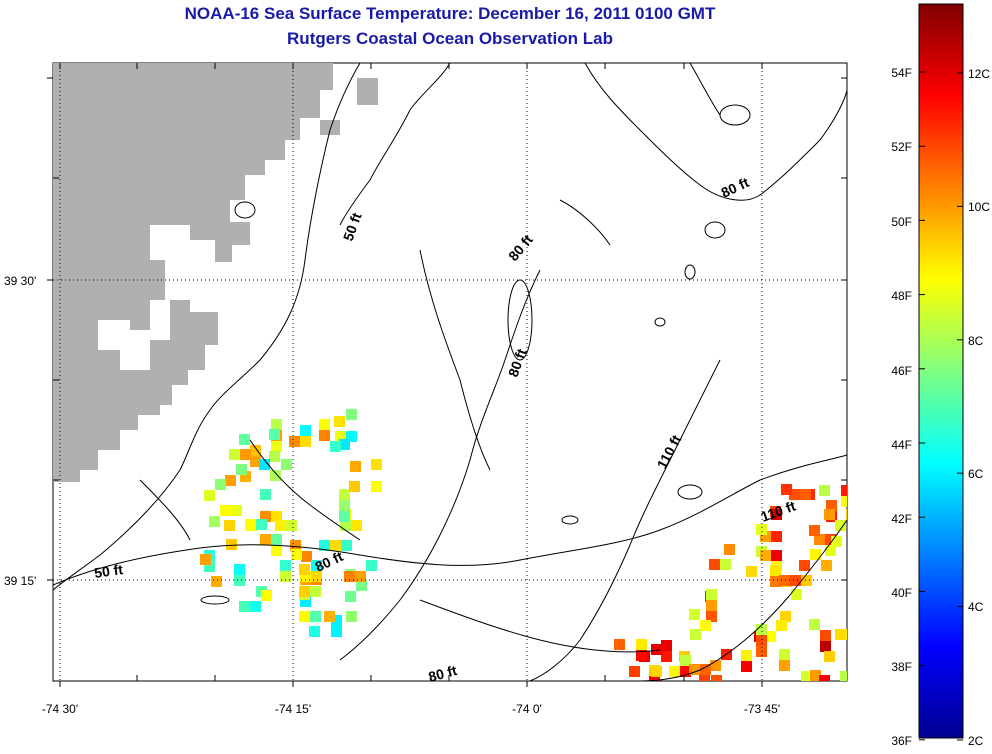 This screenshot has height=754, width=992. Describe the element at coordinates (443, 673) in the screenshot. I see `contour-label: 80 ft` at that location.